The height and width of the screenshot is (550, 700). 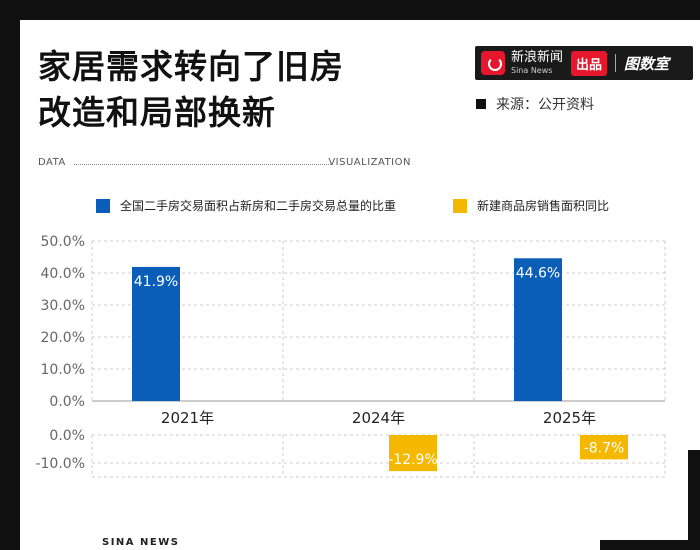 I want to click on legend-swatch-yellow, so click(x=460, y=205).